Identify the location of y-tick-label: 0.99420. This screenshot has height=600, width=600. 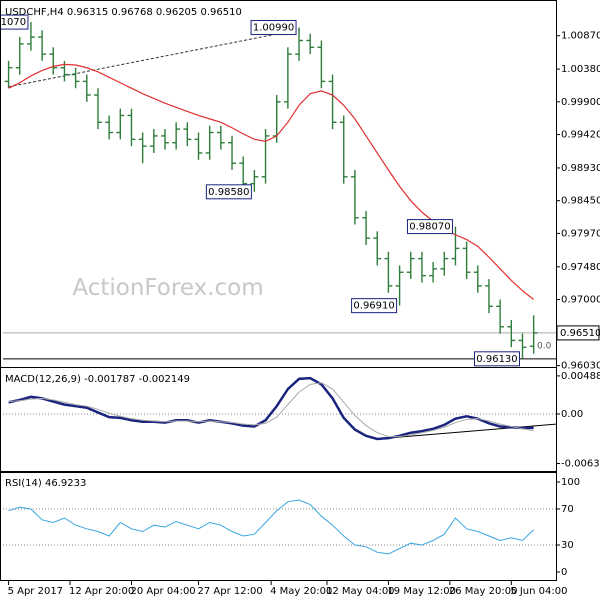
(580, 135).